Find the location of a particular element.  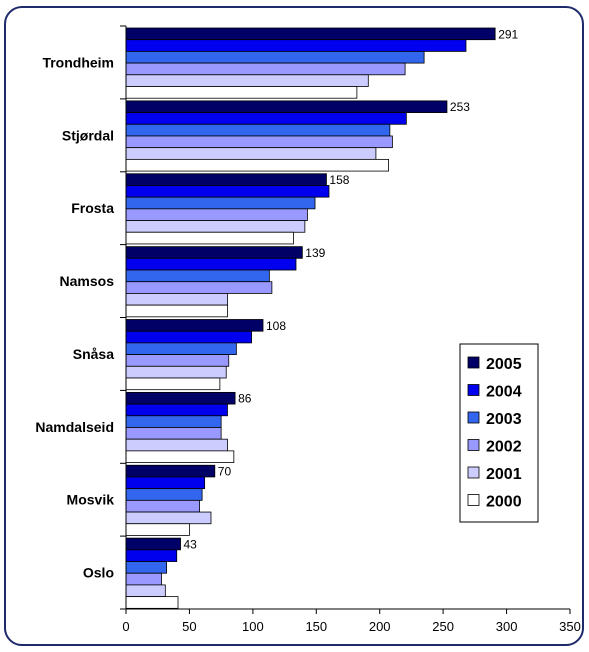

data-label-namdalseid: 86 is located at coordinates (245, 399).